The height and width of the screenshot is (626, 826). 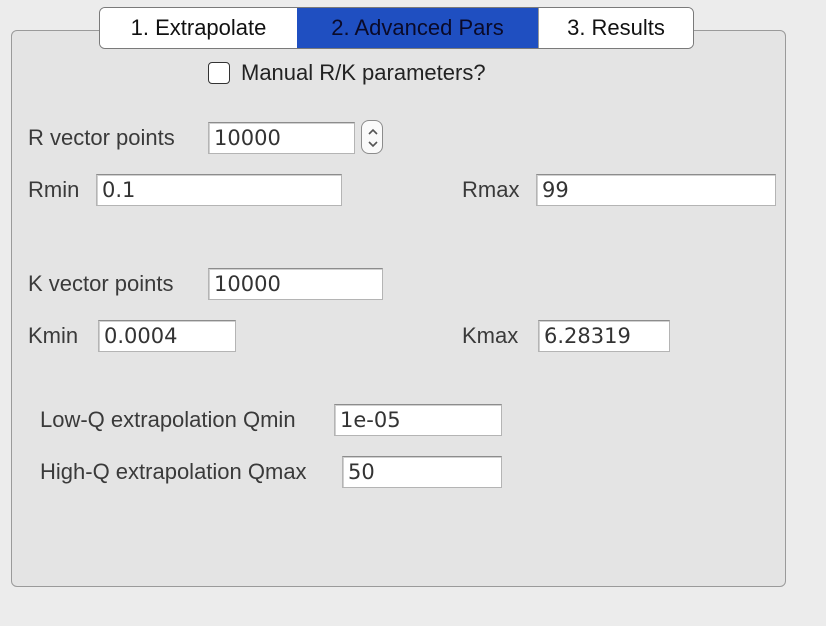 What do you see at coordinates (373, 131) in the screenshot?
I see `stepper-up-icon` at bounding box center [373, 131].